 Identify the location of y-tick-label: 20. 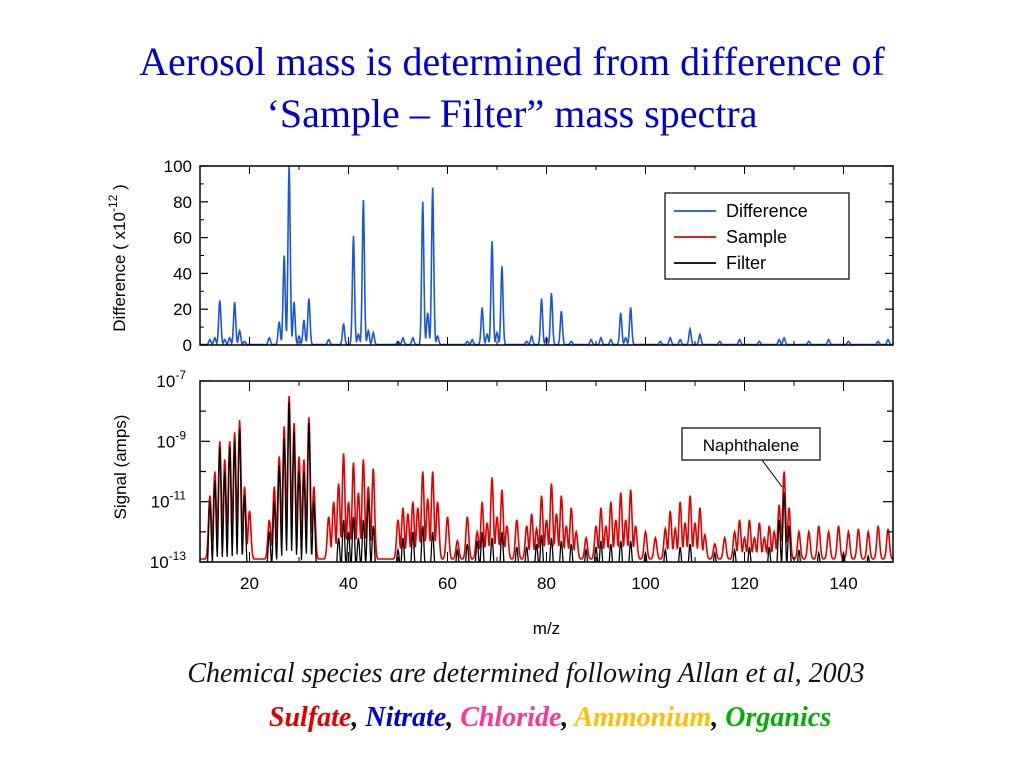
(182, 309).